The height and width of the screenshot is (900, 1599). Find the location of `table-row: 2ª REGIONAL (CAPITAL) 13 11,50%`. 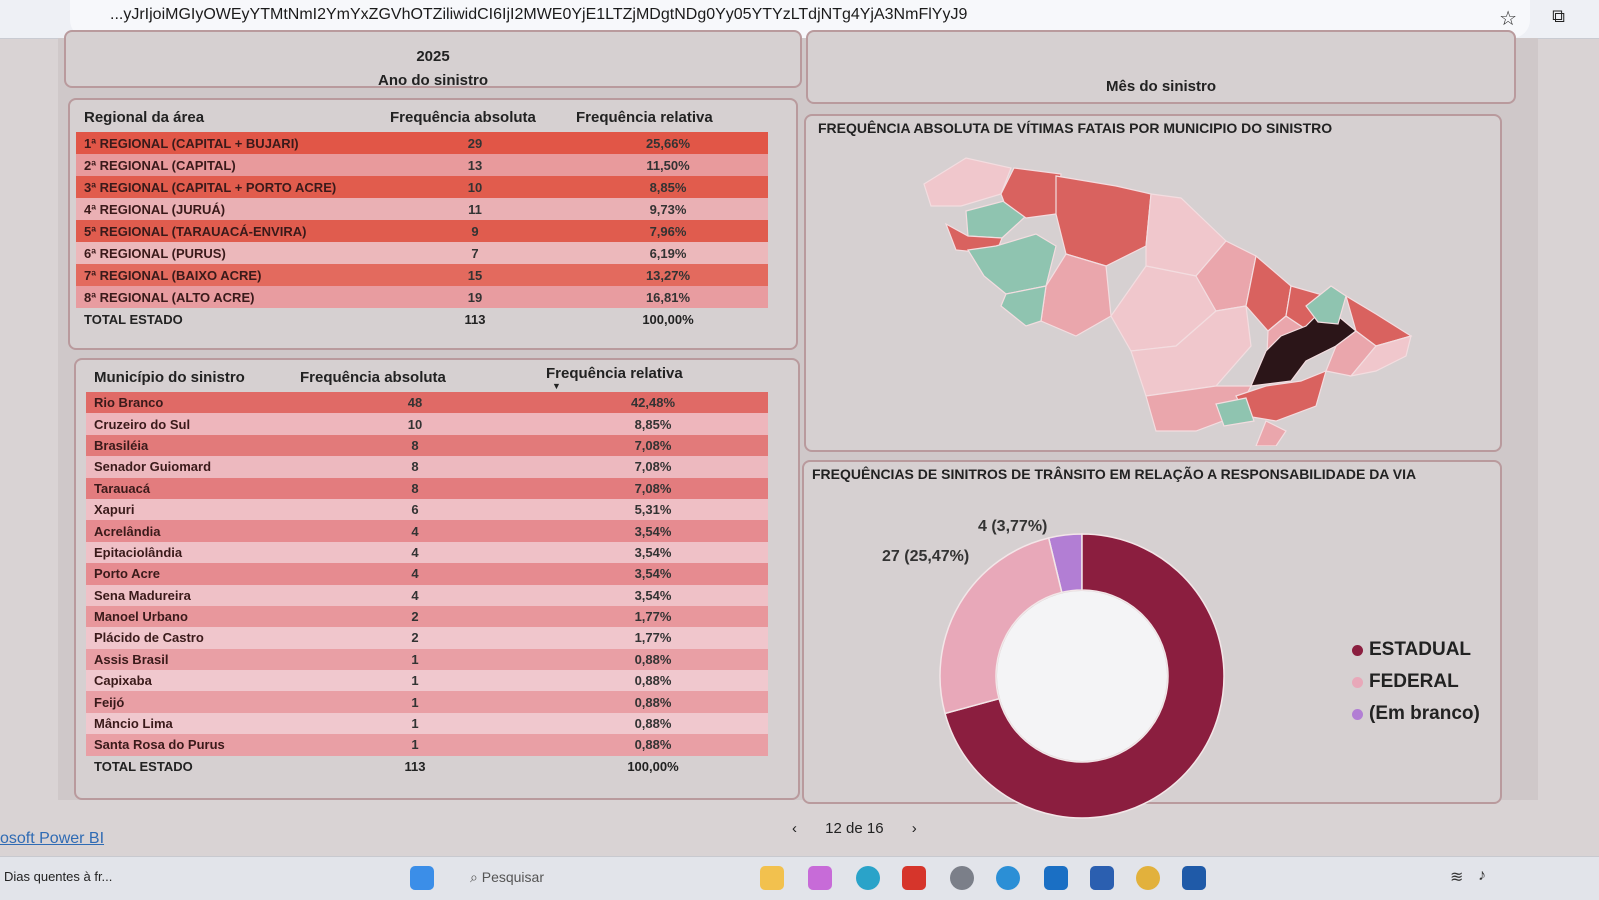

table-row: 2ª REGIONAL (CAPITAL) 13 11,50% is located at coordinates (422, 165).